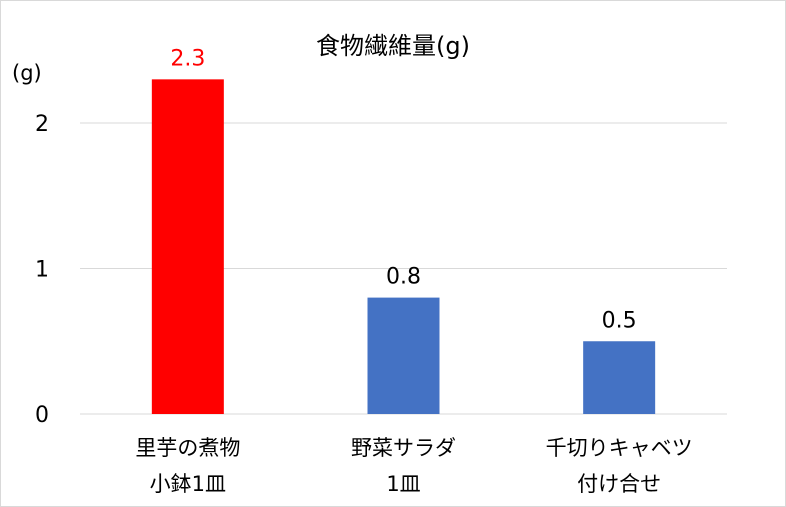 The image size is (786, 507). What do you see at coordinates (27, 73) in the screenshot?
I see `y-axis-unit-label: (g)` at bounding box center [27, 73].